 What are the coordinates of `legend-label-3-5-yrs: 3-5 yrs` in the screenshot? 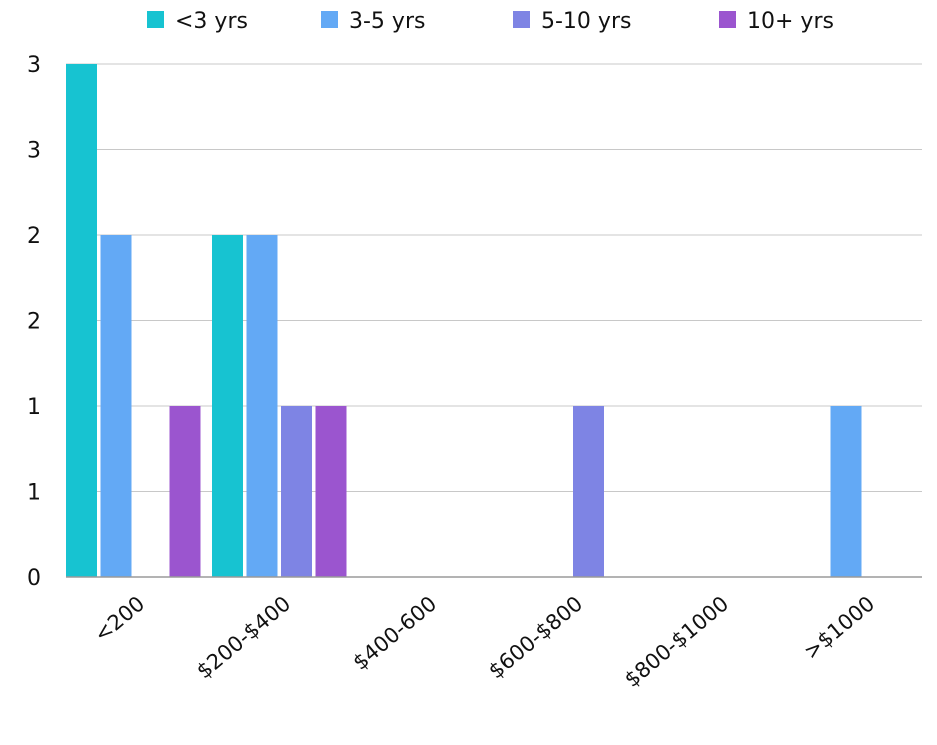 It's located at (387, 21).